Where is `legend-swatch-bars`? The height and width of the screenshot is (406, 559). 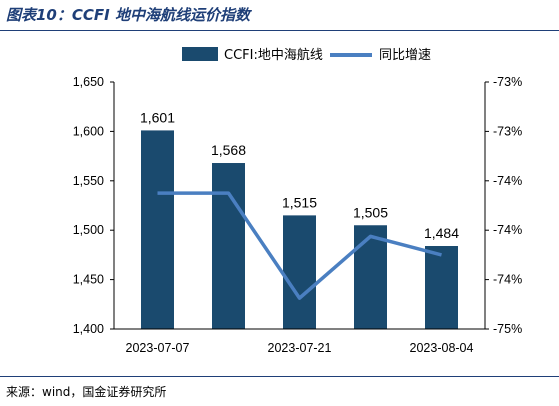
legend-swatch-bars is located at coordinates (200, 54).